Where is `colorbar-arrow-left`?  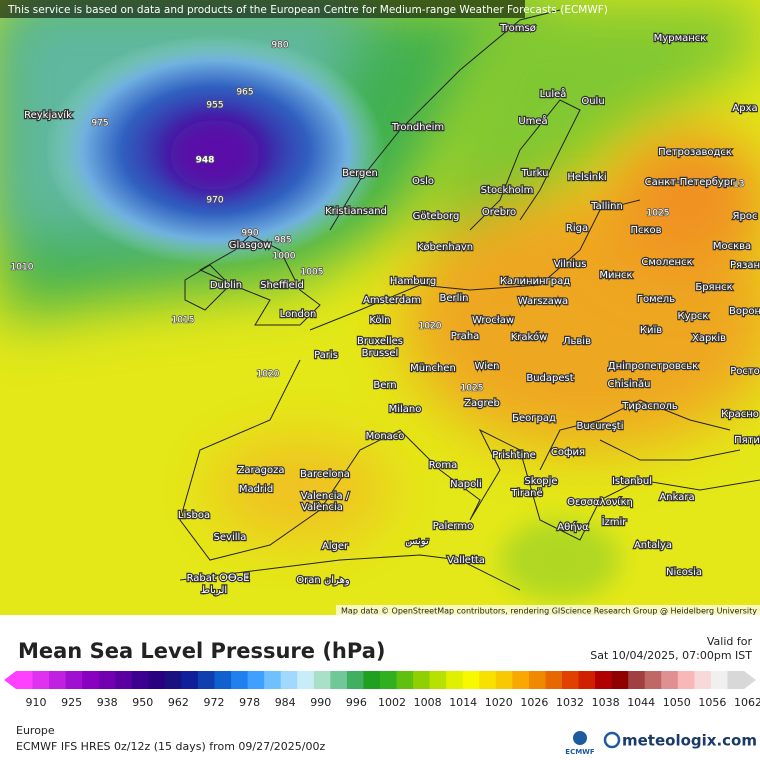
colorbar-arrow-left is located at coordinates (10, 680).